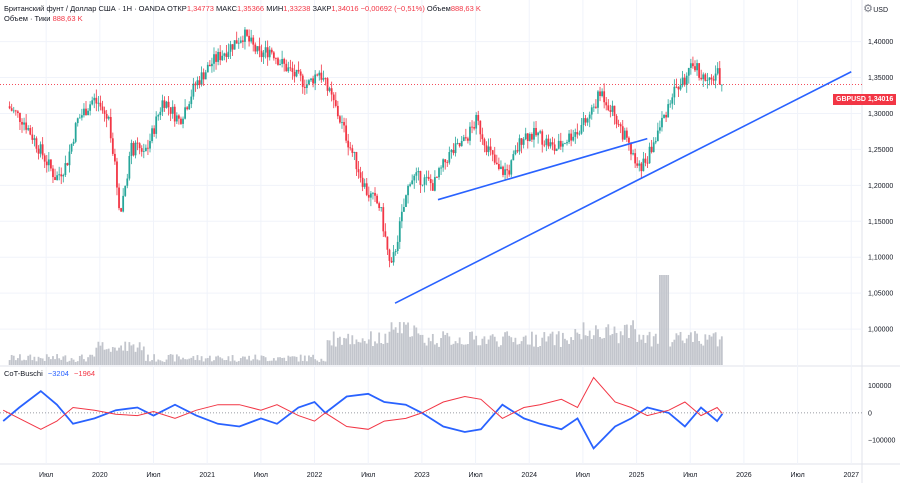  What do you see at coordinates (49, 373) in the screenshot?
I see `oscillator-legend: CoT-Buschi −3204 −1964` at bounding box center [49, 373].